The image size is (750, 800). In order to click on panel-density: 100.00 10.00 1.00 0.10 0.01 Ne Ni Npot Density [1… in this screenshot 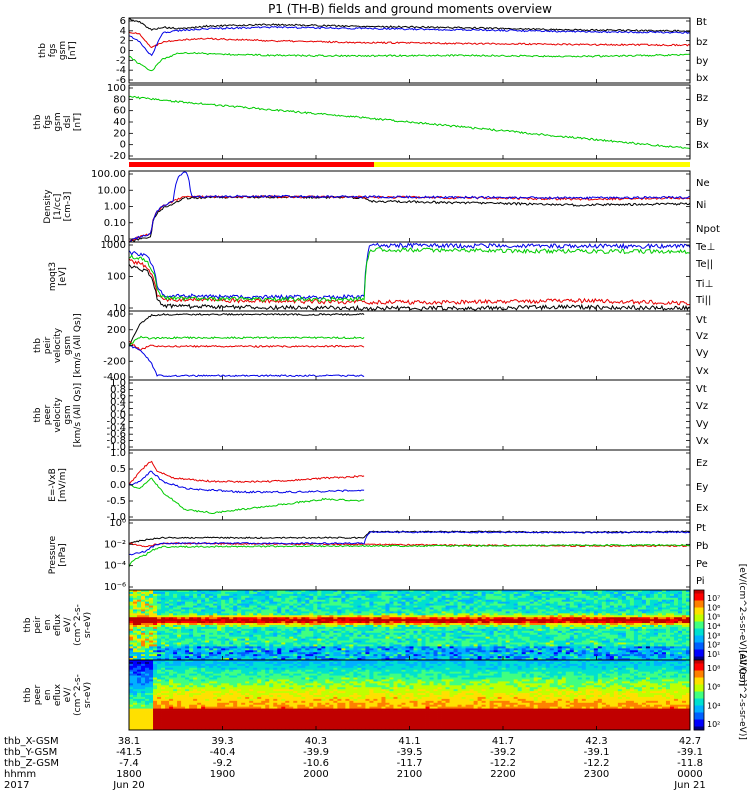, I will do `click(381, 207)`.